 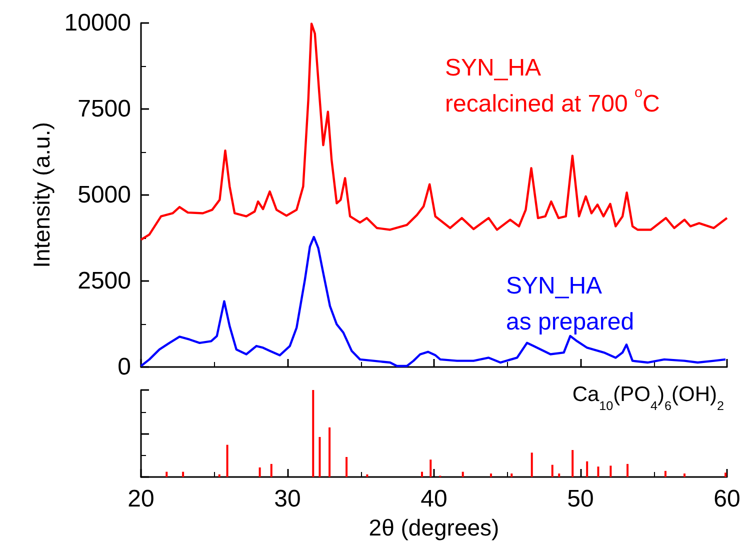 What do you see at coordinates (104, 109) in the screenshot?
I see `y-tick-label: 7500` at bounding box center [104, 109].